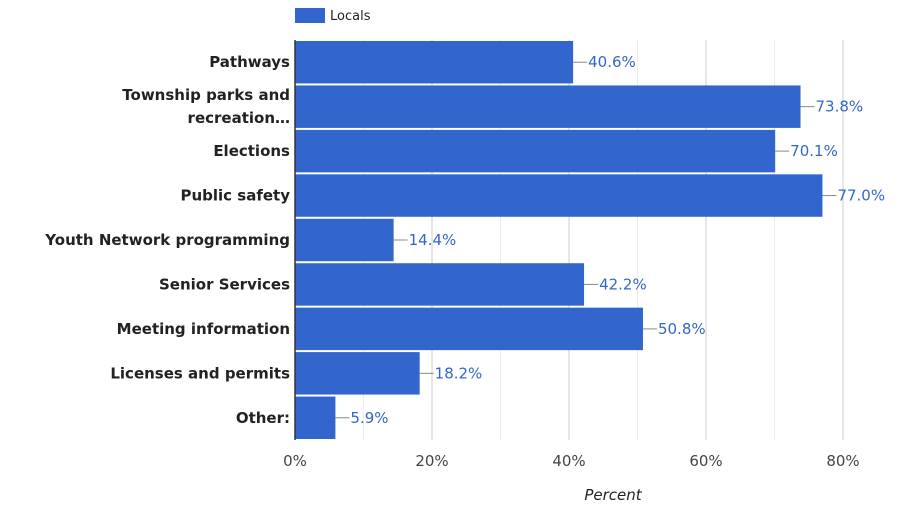  I want to click on bar-township-parks-and-recreation, so click(548, 106).